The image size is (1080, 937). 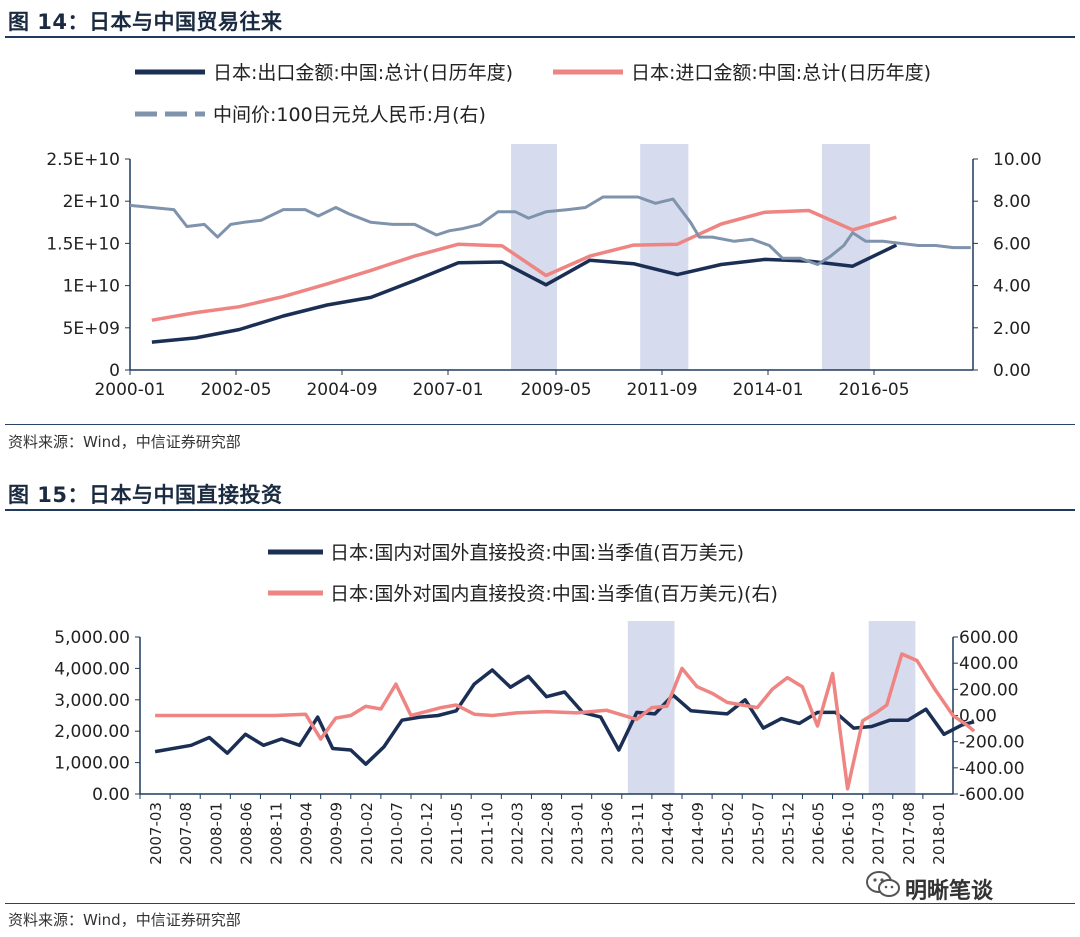 What do you see at coordinates (91, 329) in the screenshot?
I see `y-left-tick-label: 5E+09` at bounding box center [91, 329].